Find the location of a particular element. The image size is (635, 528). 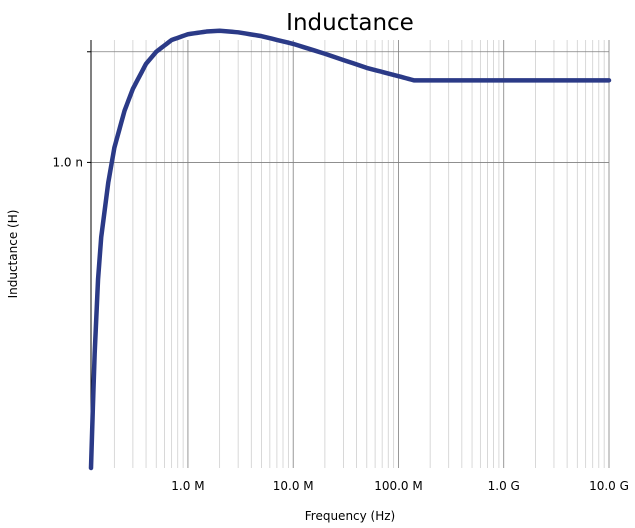

x-axis-label: Frequency (Hz) is located at coordinates (350, 516).